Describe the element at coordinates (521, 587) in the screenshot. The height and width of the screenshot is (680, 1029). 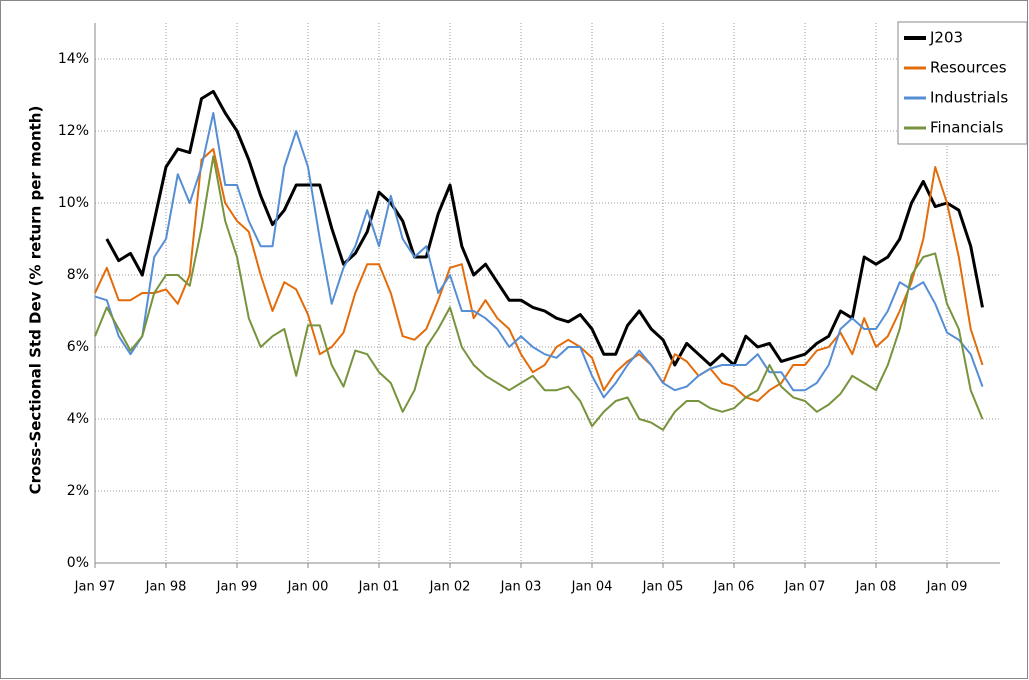
I see `x-tick-label: Jan 03` at that location.